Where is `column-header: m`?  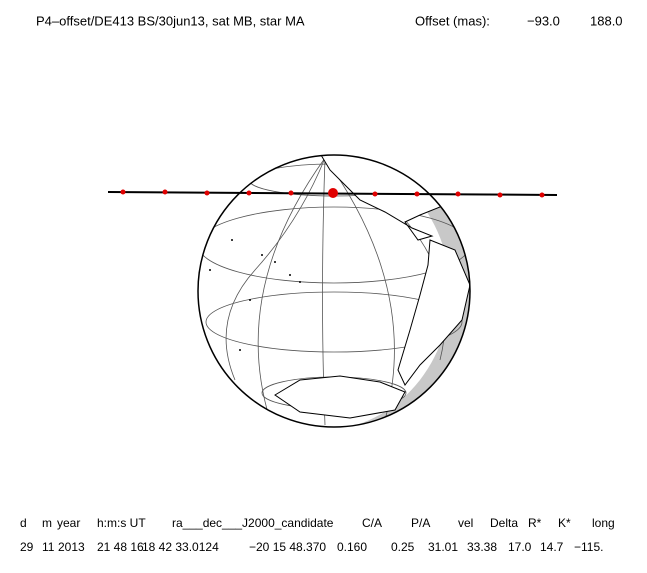 column-header: m is located at coordinates (47, 523).